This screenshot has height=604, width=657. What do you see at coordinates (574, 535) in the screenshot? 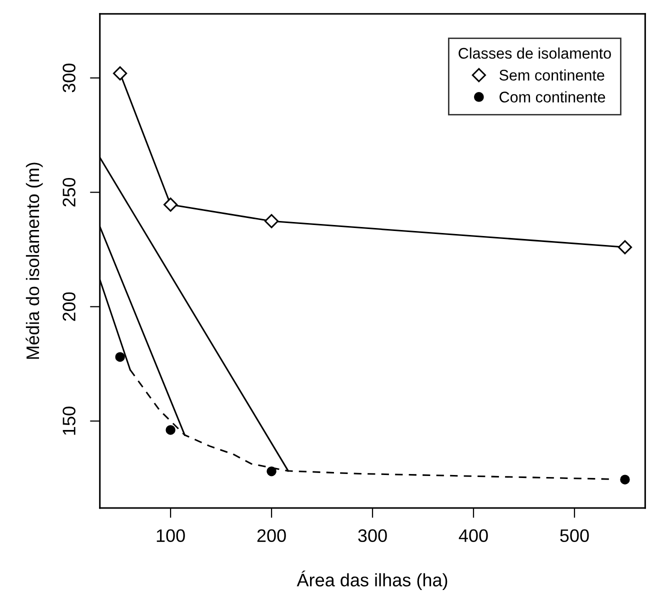
I see `x-tick-label: 500` at bounding box center [574, 535].